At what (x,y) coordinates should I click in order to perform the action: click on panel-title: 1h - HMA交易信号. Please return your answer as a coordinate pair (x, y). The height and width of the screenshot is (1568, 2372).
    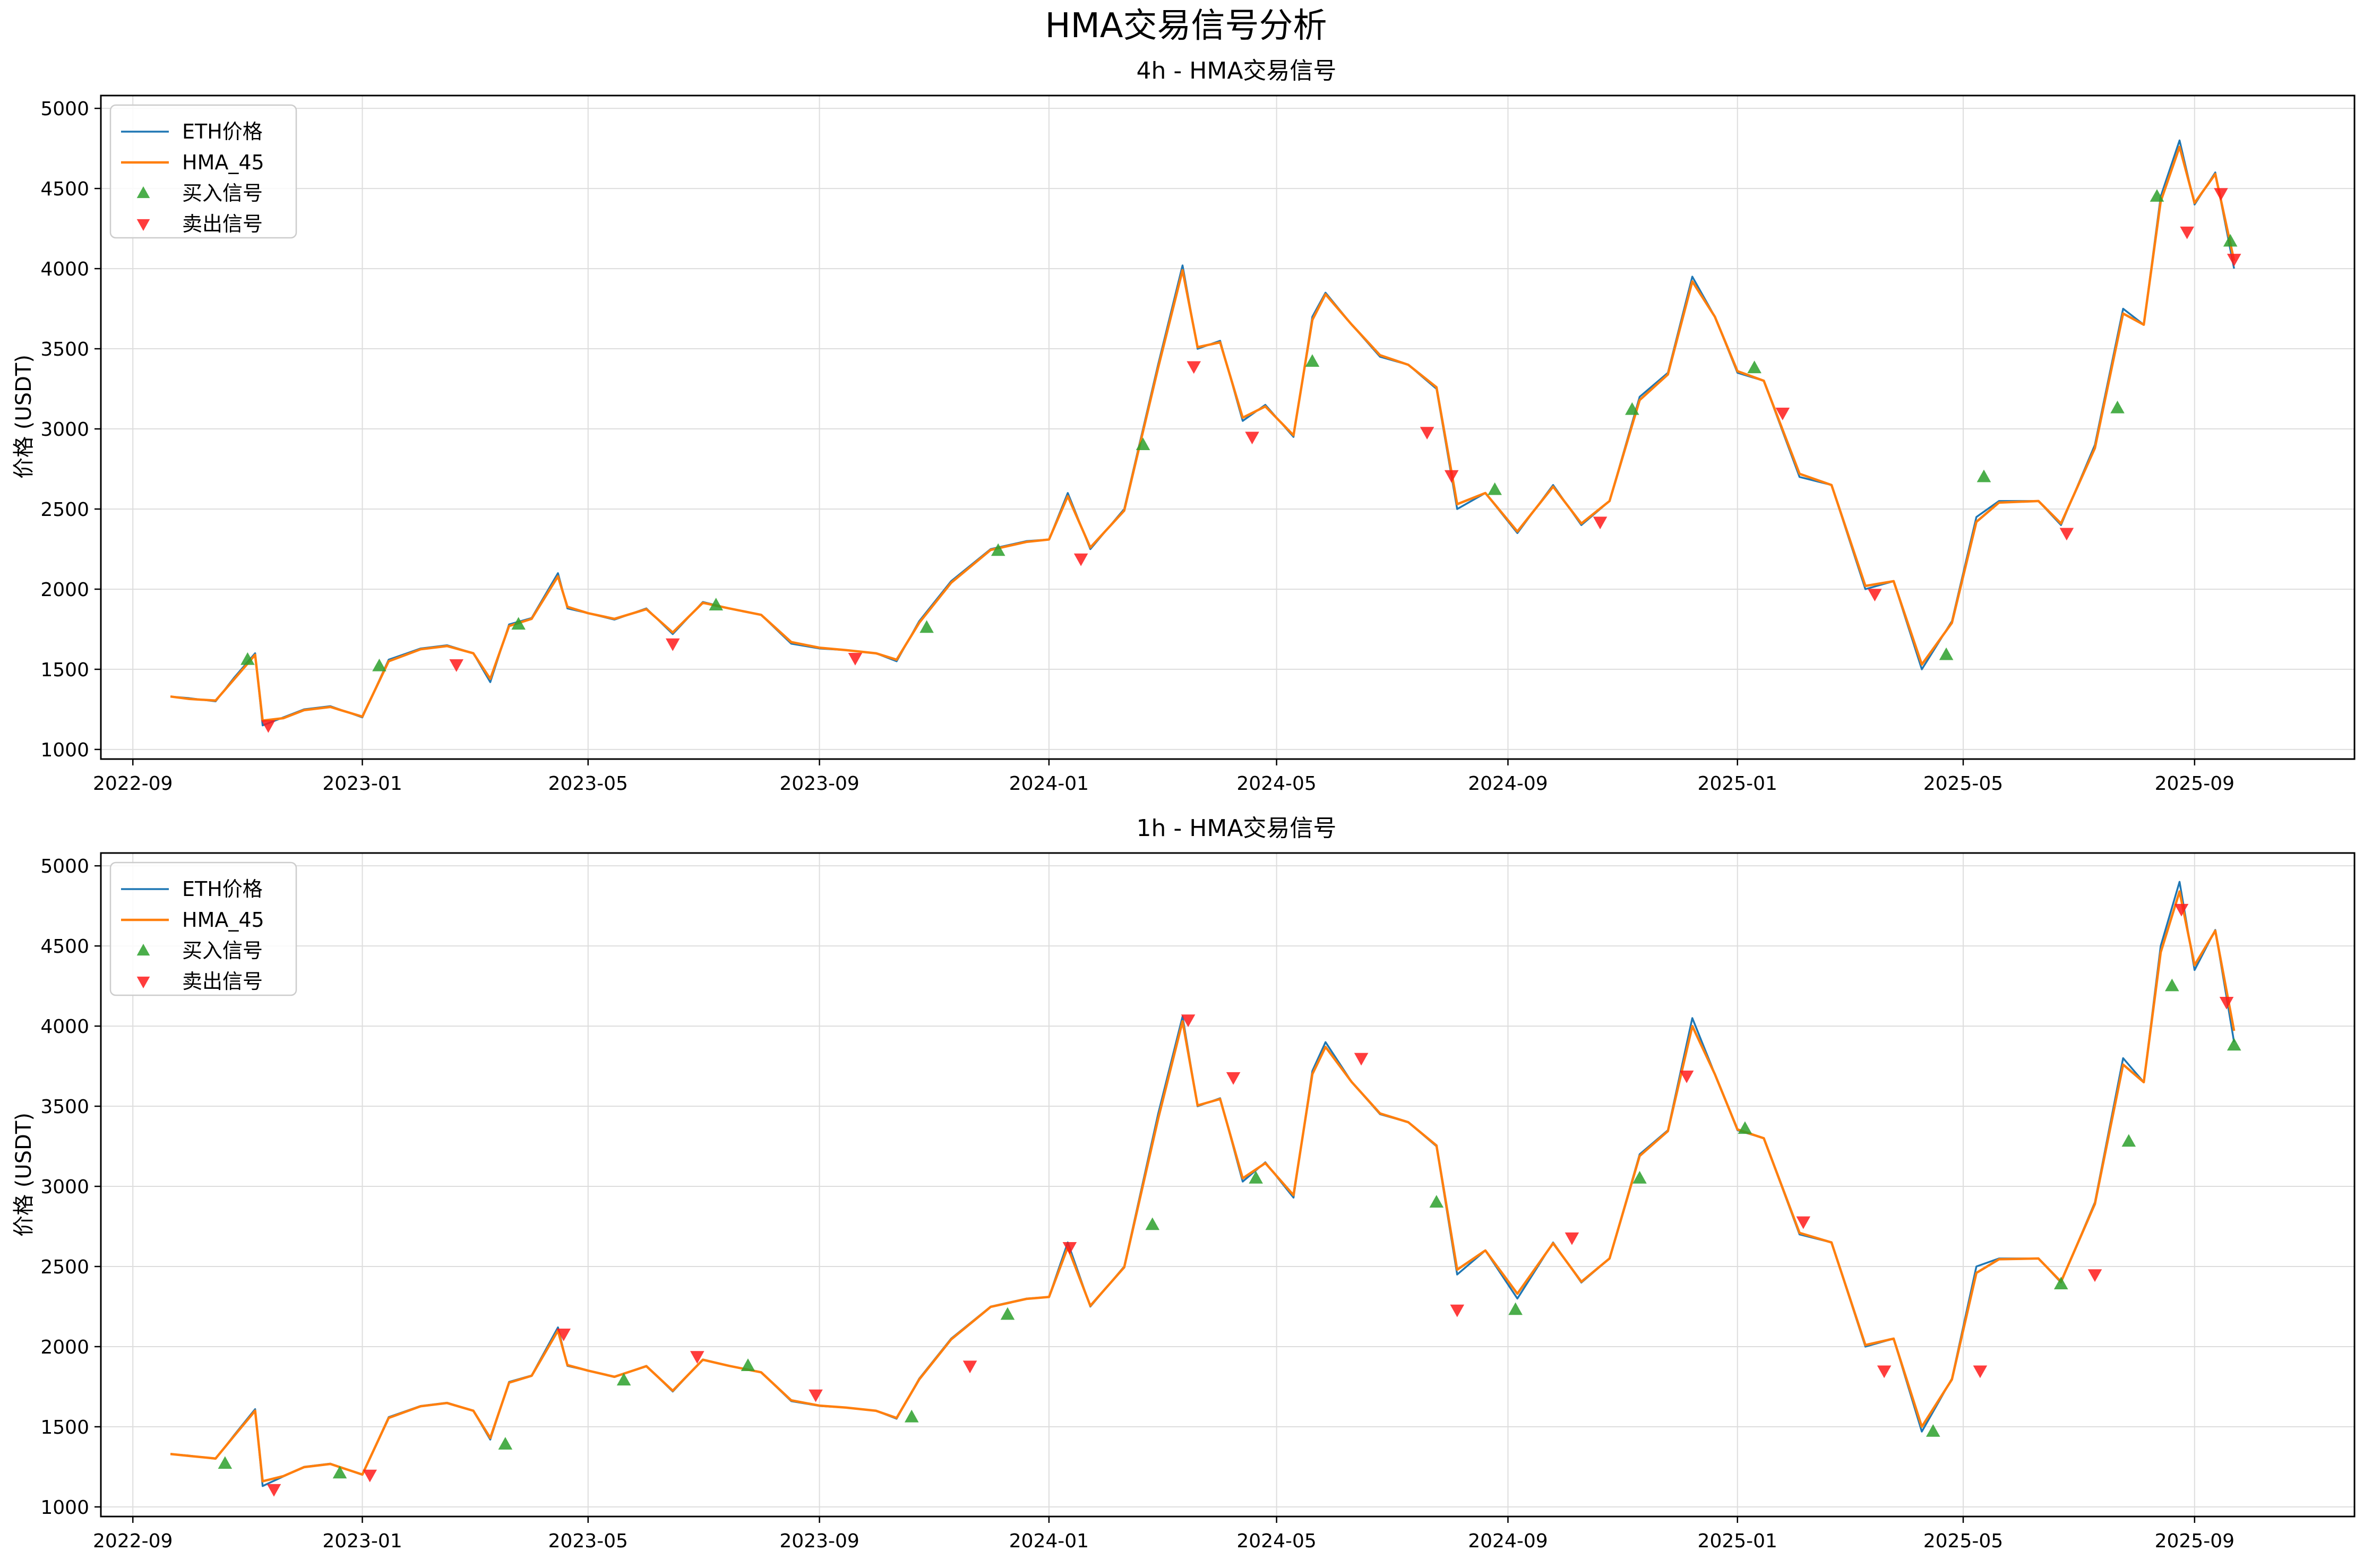
    Looking at the image, I should click on (1237, 828).